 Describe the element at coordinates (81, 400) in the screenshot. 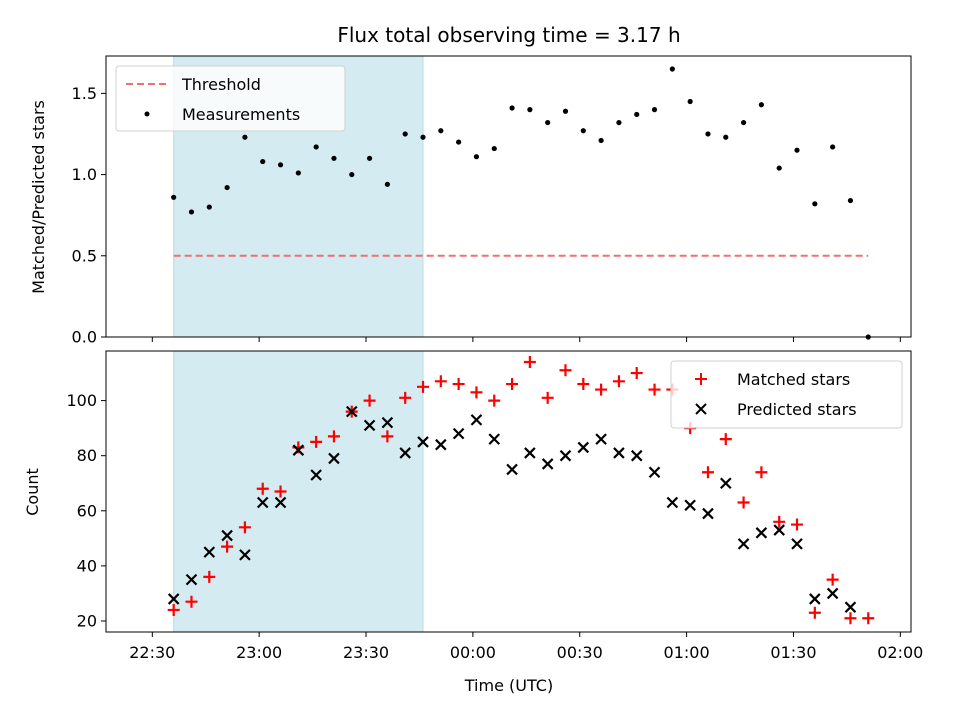

I see `bottom-y-tick-label: 100` at that location.